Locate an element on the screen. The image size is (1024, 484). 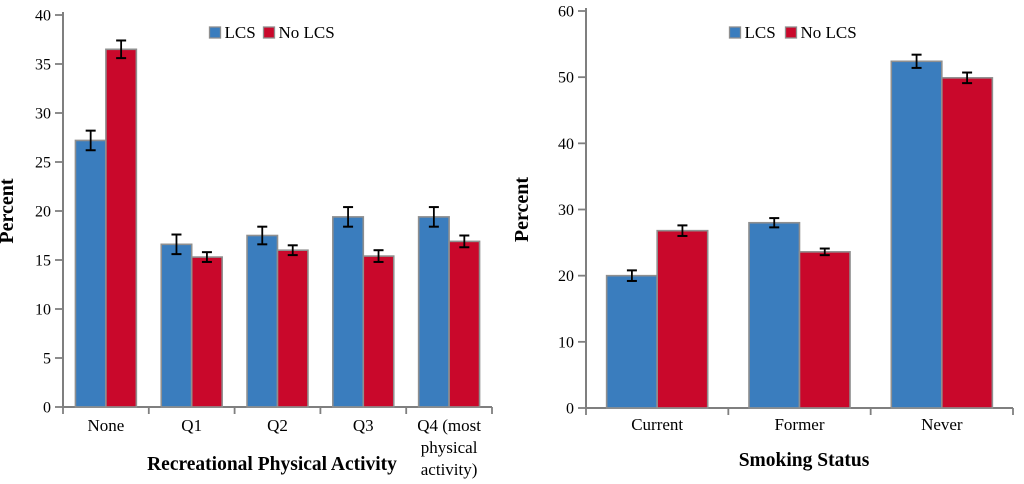
y-tick-label: 50 is located at coordinates (566, 78).